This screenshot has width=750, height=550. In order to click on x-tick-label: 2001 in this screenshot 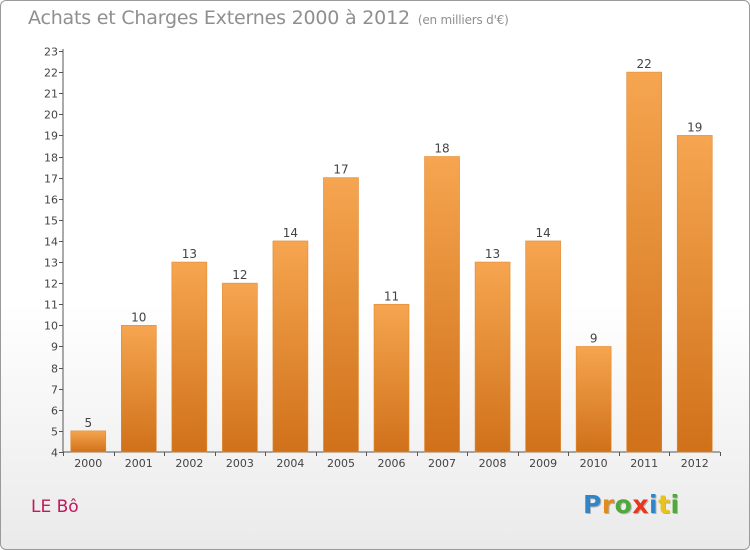, I will do `click(139, 463)`.